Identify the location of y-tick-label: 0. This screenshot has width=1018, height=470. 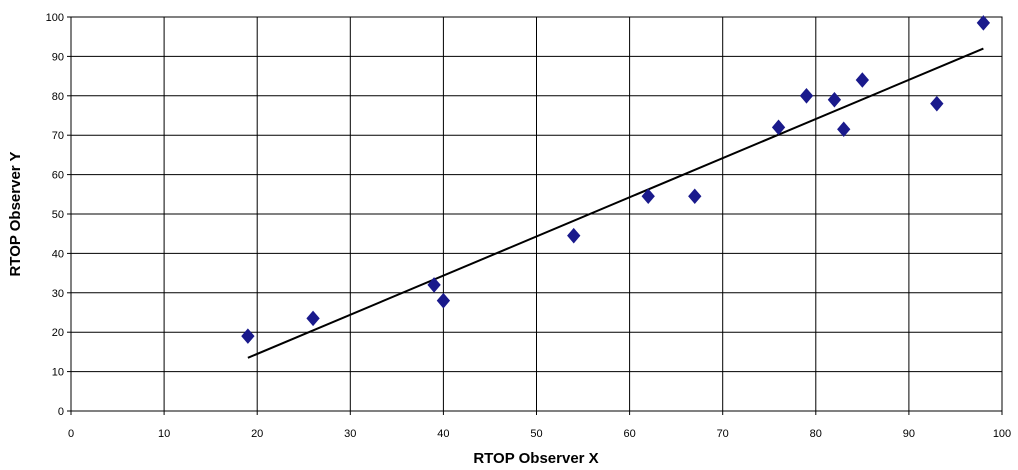
(61, 412).